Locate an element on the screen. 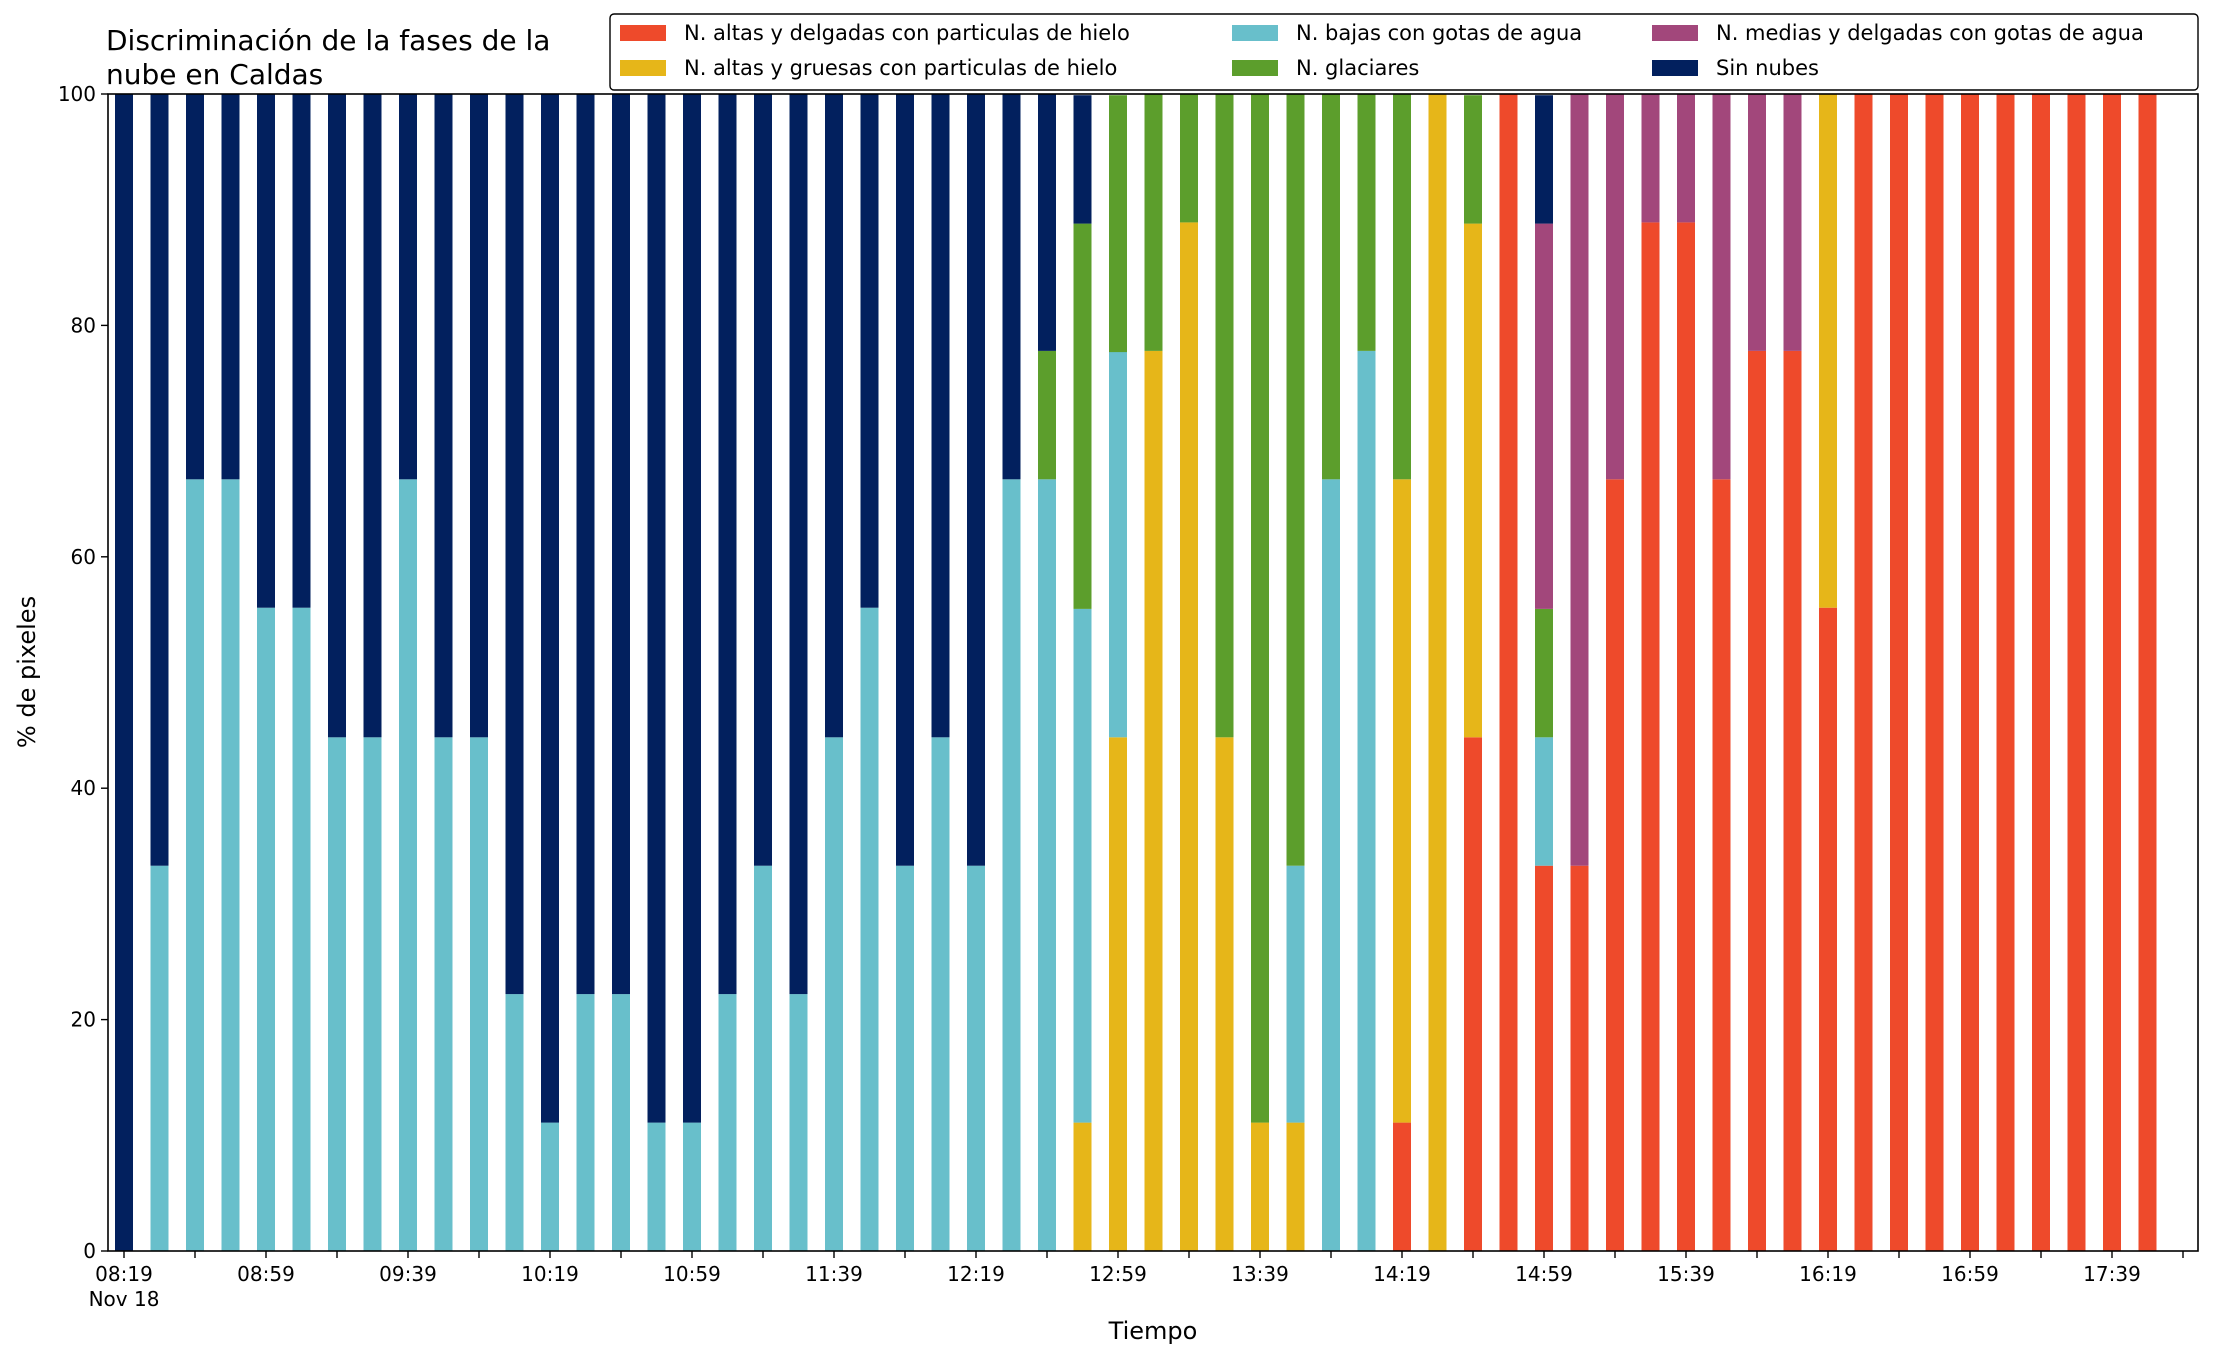 The image size is (2216, 1359). x-tick-label-13: 16:59 is located at coordinates (1970, 1274).